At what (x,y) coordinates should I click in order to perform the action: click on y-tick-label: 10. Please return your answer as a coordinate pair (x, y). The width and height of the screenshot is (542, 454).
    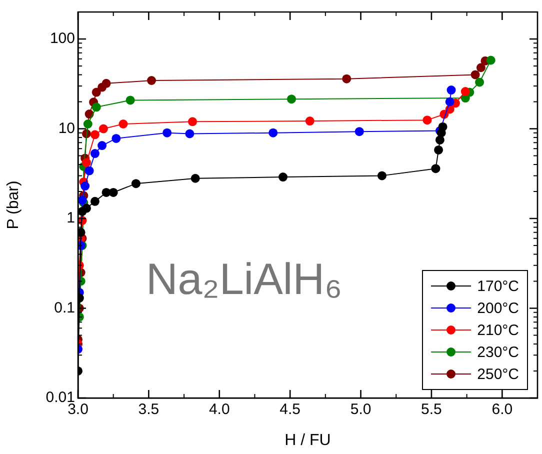
    Looking at the image, I should click on (66, 128).